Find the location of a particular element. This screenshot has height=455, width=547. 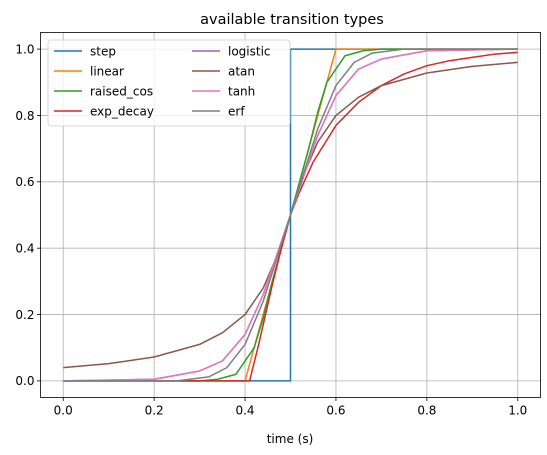

x-tick-label-4: 0.8 is located at coordinates (426, 411).